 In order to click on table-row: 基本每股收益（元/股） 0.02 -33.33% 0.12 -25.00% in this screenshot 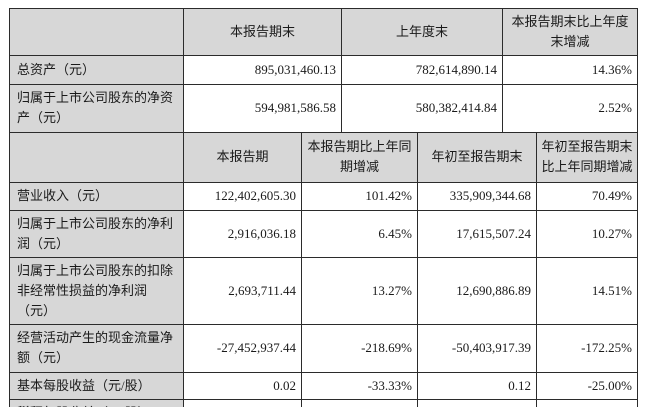, I will do `click(323, 385)`.